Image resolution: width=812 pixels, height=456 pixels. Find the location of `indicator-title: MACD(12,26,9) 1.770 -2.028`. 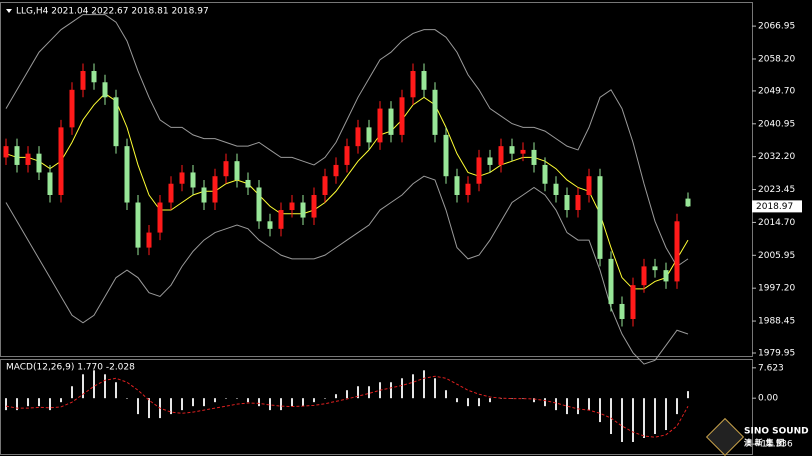

indicator-title: MACD(12,26,9) 1.770 -2.028 is located at coordinates (70, 368).